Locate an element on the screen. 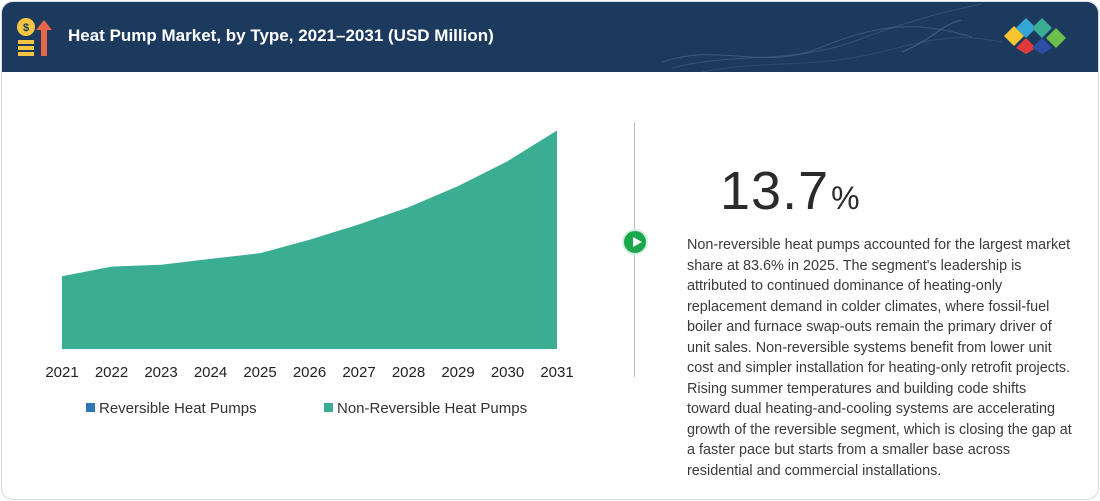  legend-item-reversible: Reversible Heat Pumps is located at coordinates (171, 408).